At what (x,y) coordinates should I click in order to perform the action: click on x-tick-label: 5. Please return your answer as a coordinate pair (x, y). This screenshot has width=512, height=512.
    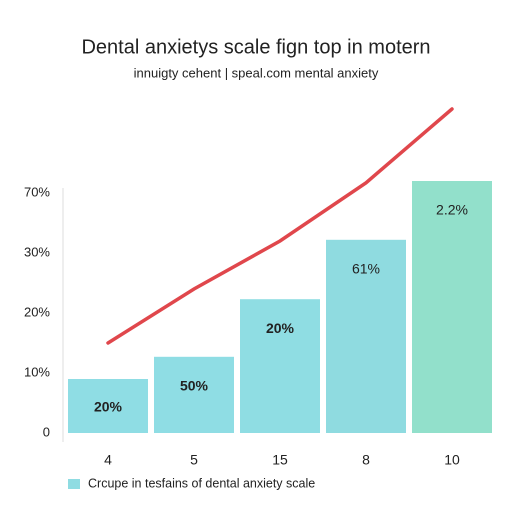
    Looking at the image, I should click on (194, 460).